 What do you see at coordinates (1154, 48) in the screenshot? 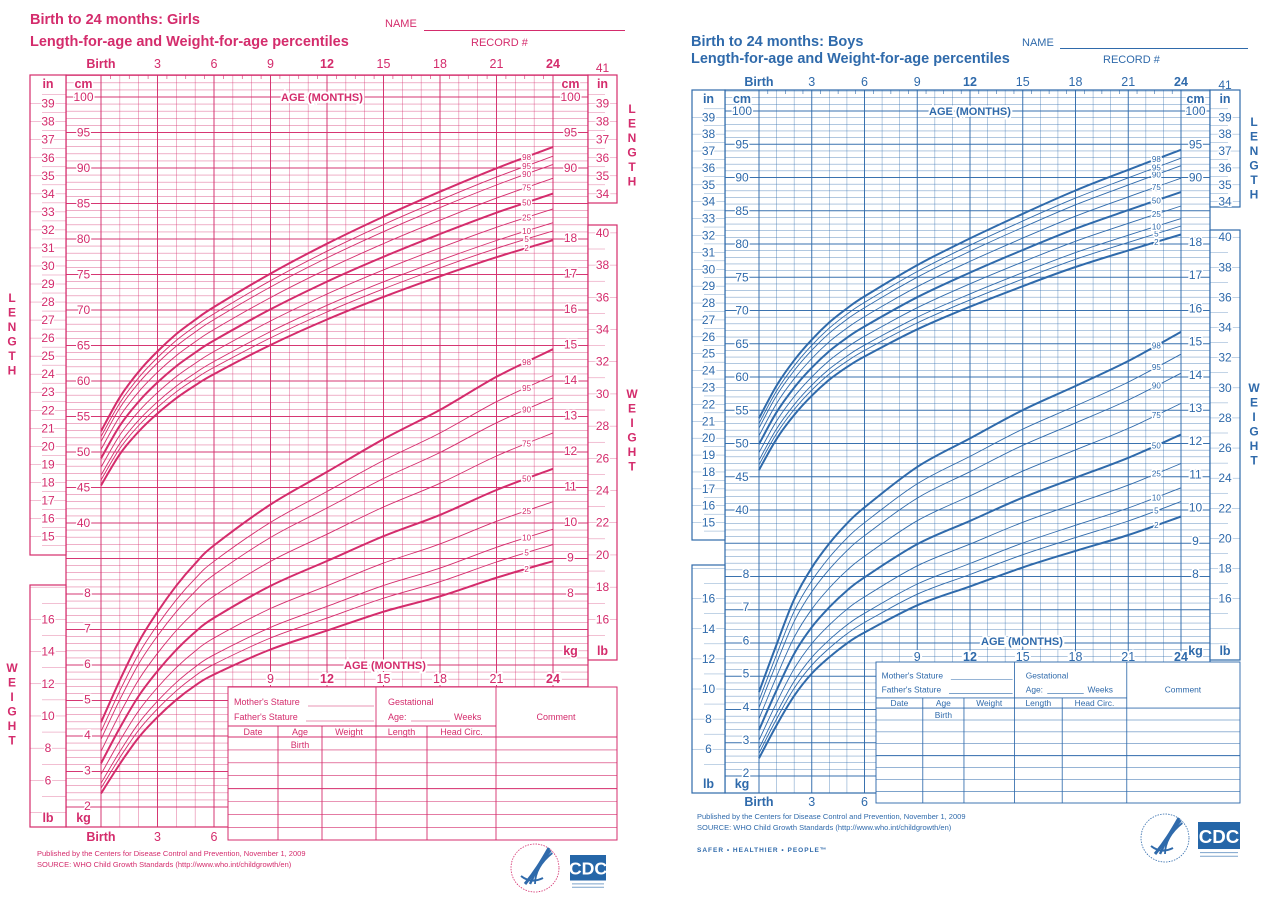
I see `boys-name-field` at bounding box center [1154, 48].